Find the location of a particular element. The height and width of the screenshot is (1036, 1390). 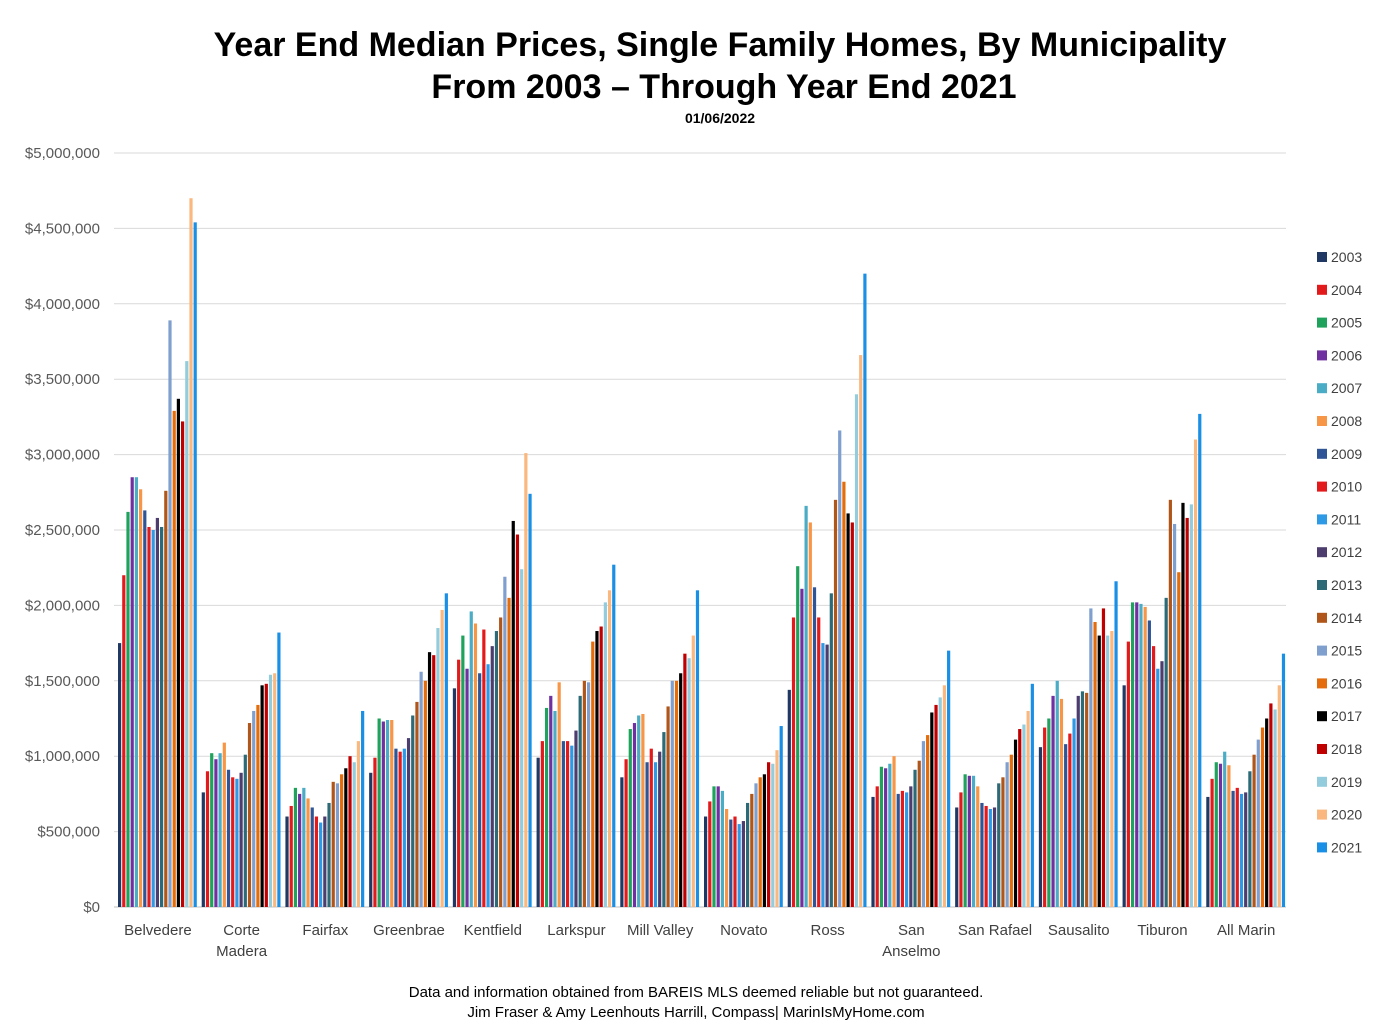

x-category-label: Larkspur is located at coordinates (576, 930).